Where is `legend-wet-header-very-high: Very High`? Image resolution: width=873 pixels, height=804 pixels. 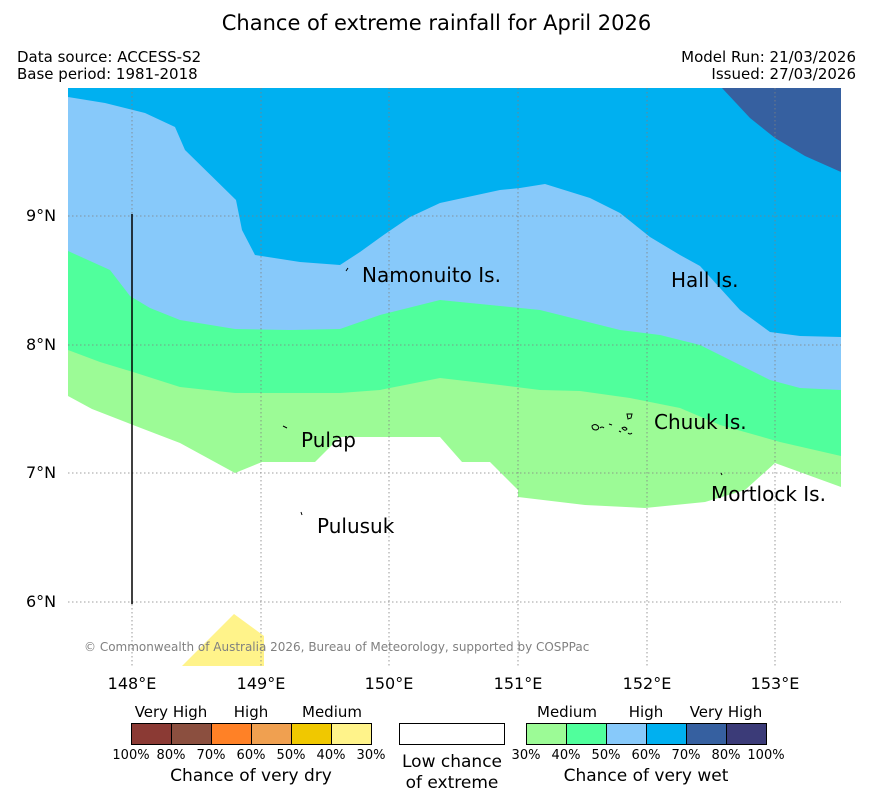
legend-wet-header-very-high: Very High is located at coordinates (726, 712).